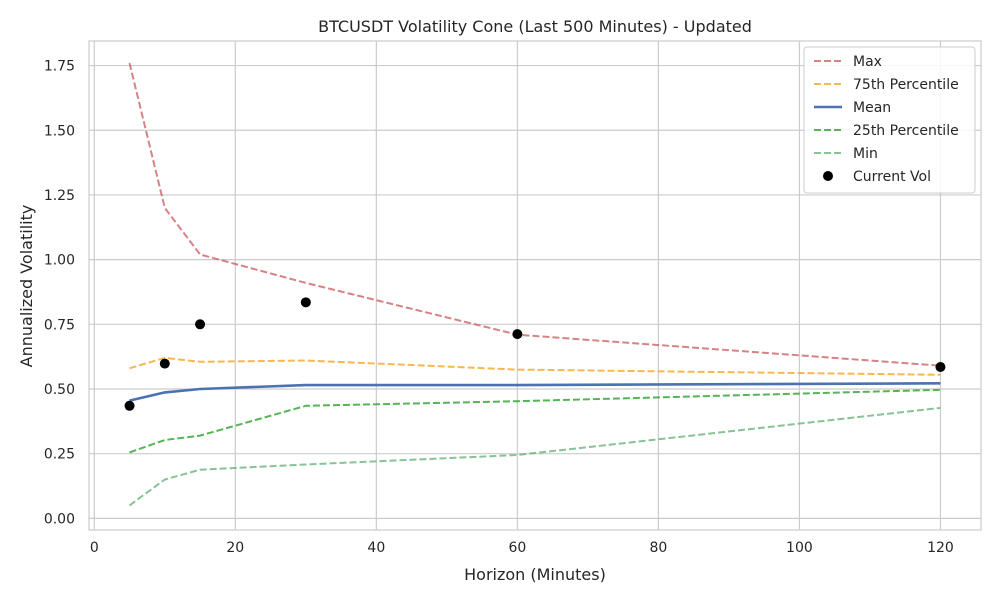 The image size is (1000, 600). I want to click on legend-entry: Mean, so click(852, 108).